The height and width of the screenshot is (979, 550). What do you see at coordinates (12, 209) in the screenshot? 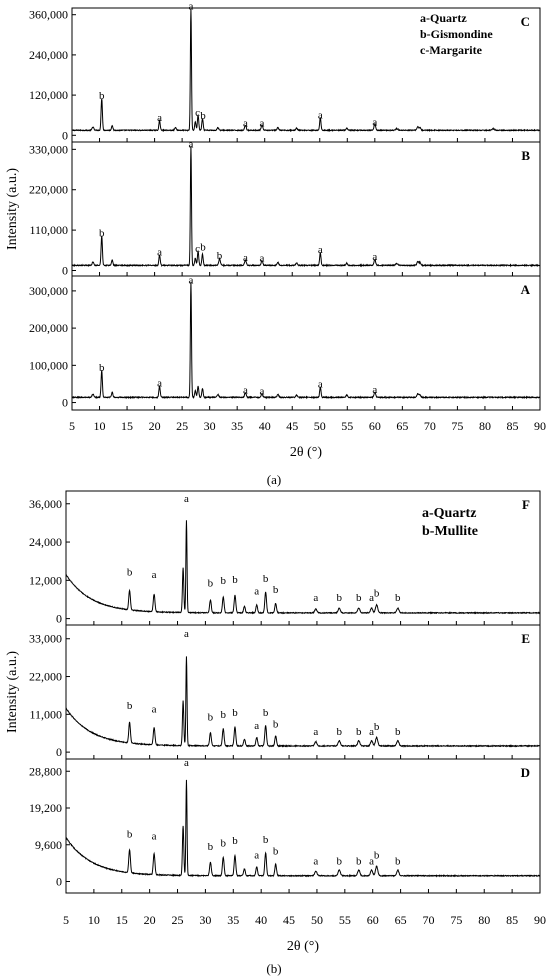
I see `y-axis-title: Intensity (a.u.)` at bounding box center [12, 209].